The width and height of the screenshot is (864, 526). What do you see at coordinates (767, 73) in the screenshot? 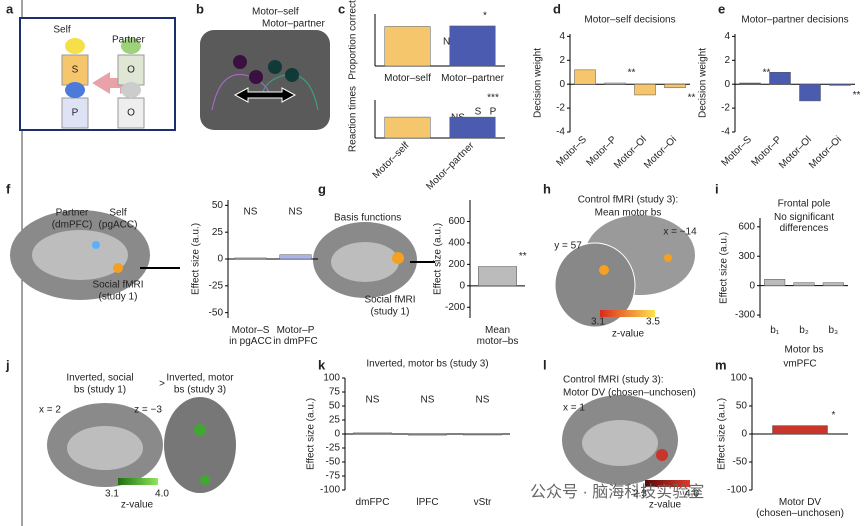
I see `significance: **` at bounding box center [767, 73].